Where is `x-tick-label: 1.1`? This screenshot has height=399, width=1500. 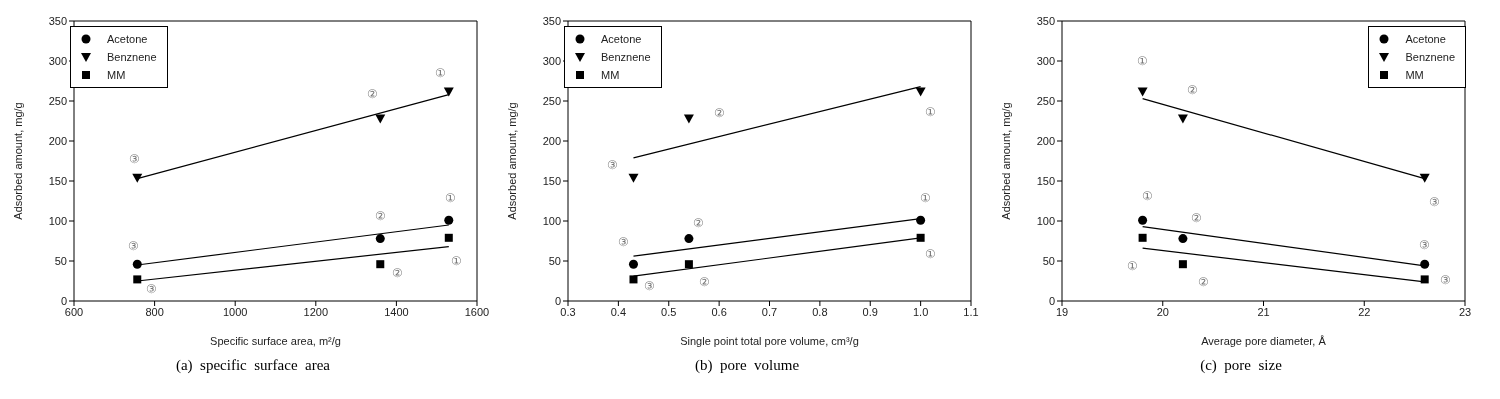
x-tick-label: 1.1 is located at coordinates (971, 311).